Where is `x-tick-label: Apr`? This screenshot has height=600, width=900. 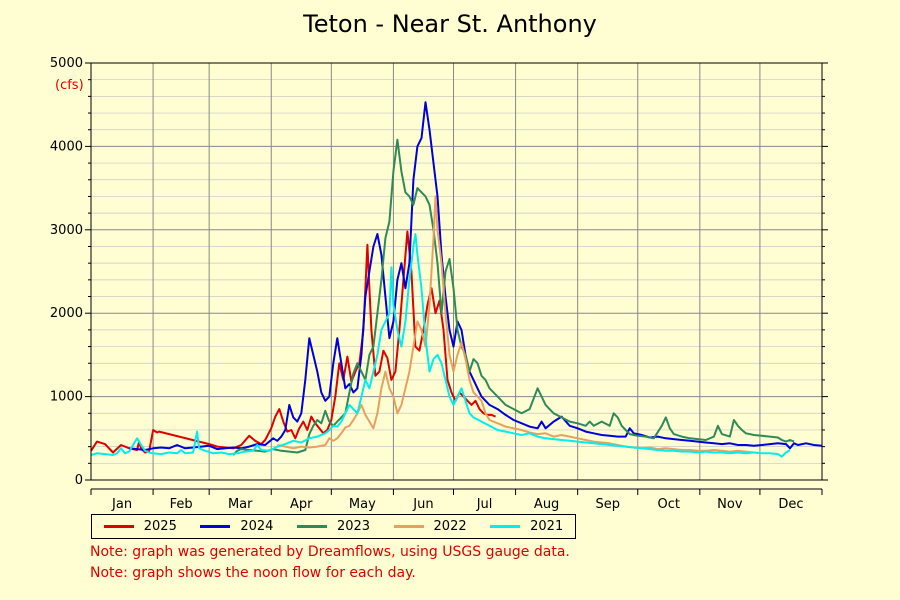
x-tick-label: Apr is located at coordinates (301, 504).